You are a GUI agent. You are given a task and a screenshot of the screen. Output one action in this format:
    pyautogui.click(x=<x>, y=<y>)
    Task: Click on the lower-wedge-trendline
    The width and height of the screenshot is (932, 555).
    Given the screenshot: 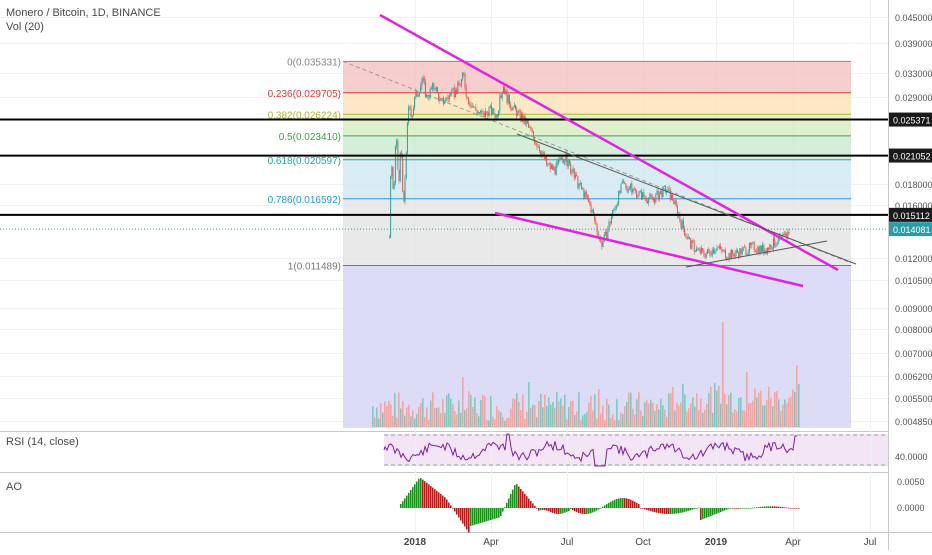 What is the action you would take?
    pyautogui.click(x=649, y=249)
    